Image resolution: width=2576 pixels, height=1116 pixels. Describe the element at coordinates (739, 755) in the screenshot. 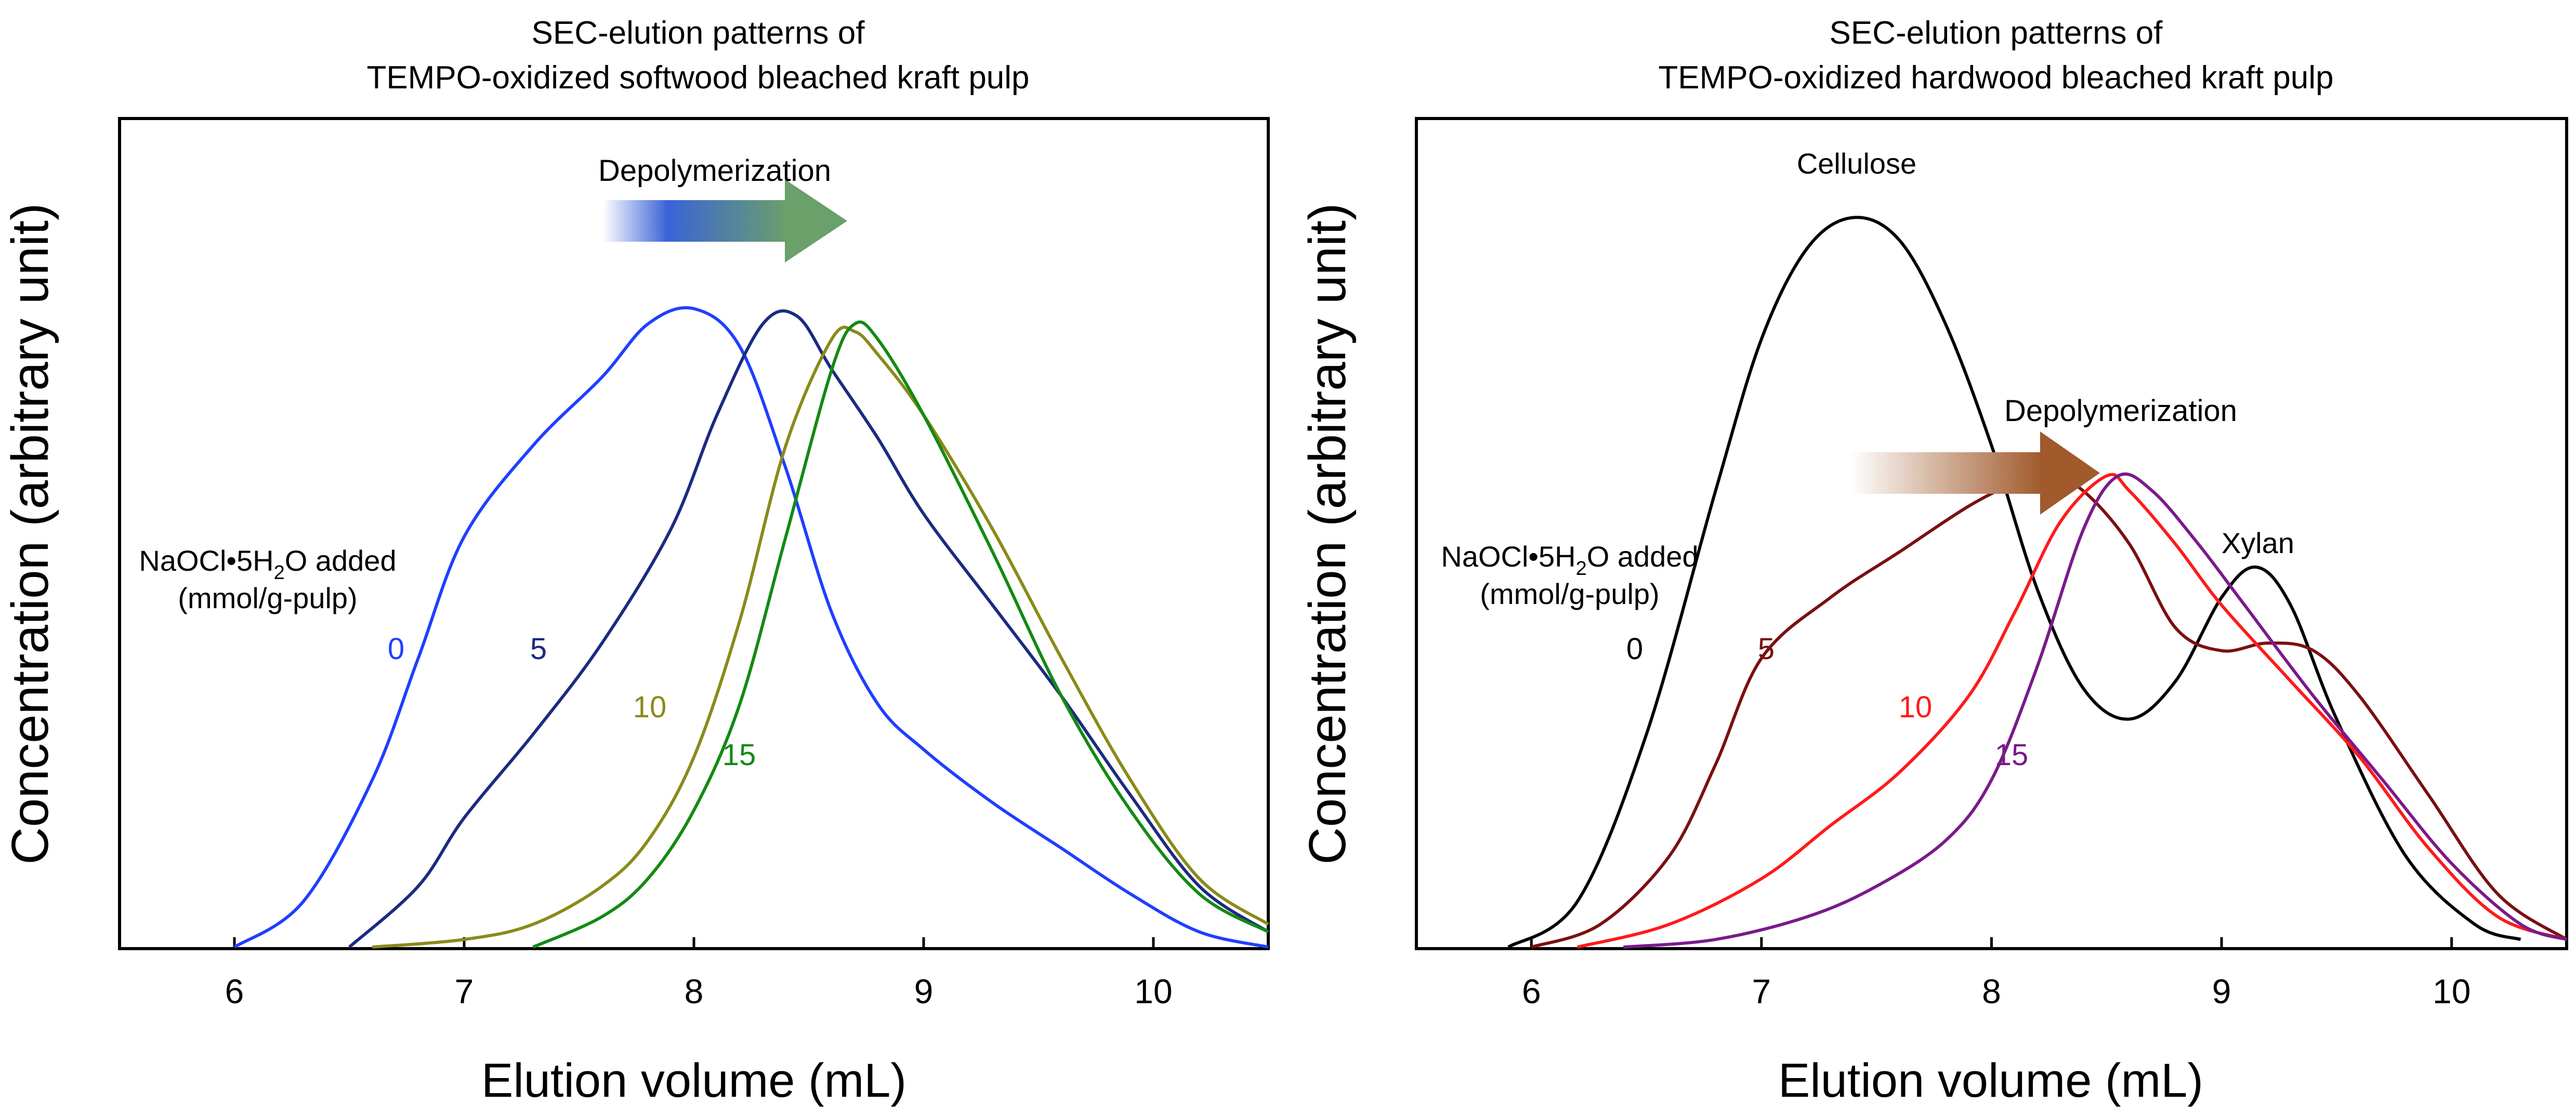

I see `left-series-label-15: 15` at that location.